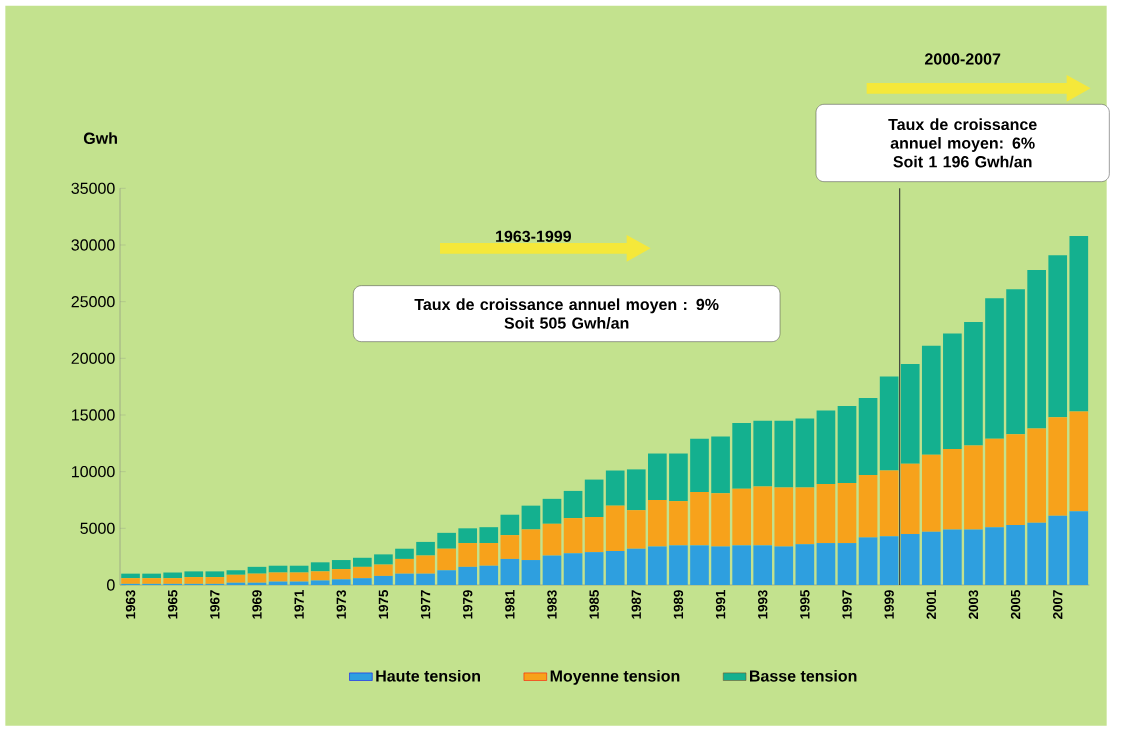 This screenshot has width=1136, height=731. I want to click on x-tick-label: 1983, so click(552, 604).